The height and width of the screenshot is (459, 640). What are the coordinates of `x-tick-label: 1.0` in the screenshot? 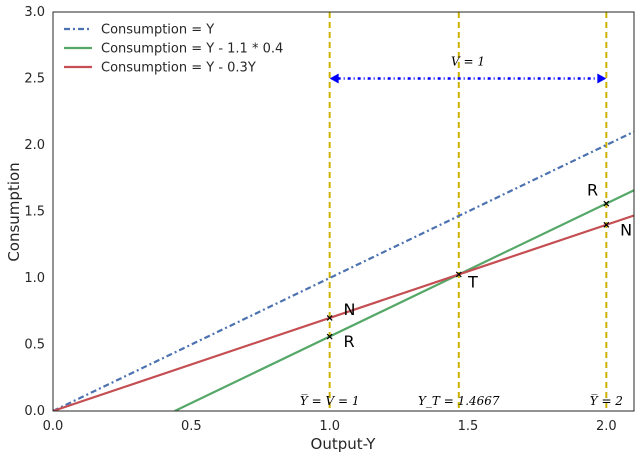 It's located at (329, 426).